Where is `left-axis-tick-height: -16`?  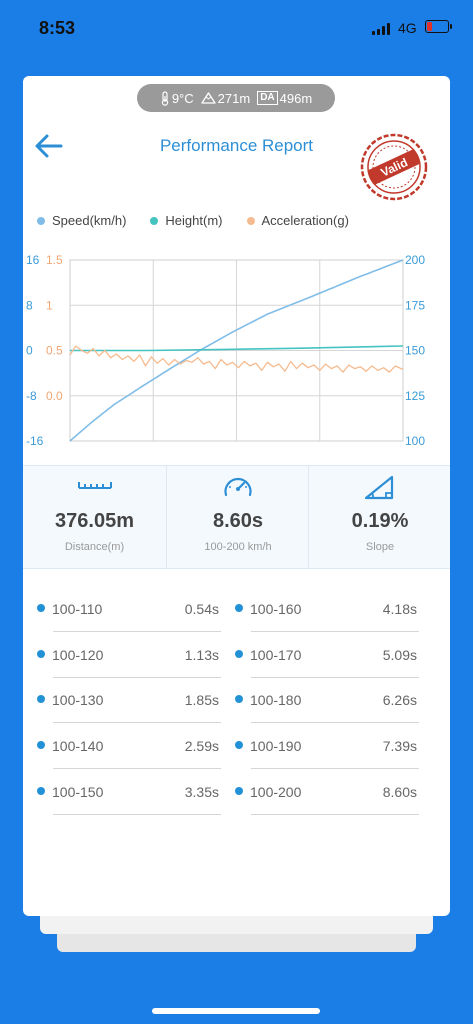 left-axis-tick-height: -16 is located at coordinates (35, 441).